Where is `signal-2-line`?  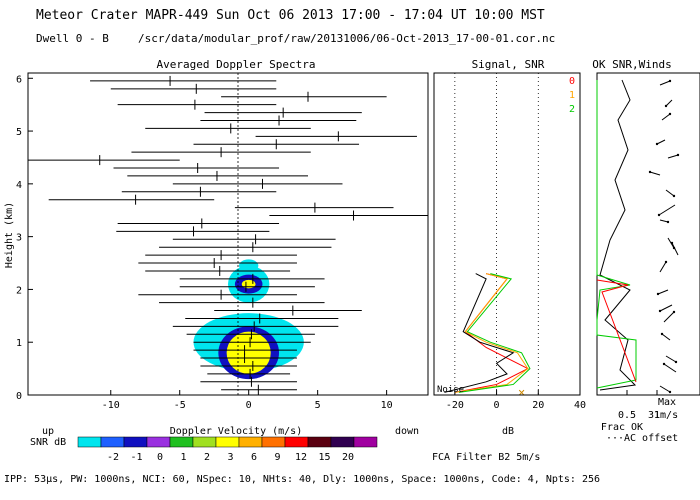 signal-2-line is located at coordinates (494, 333).